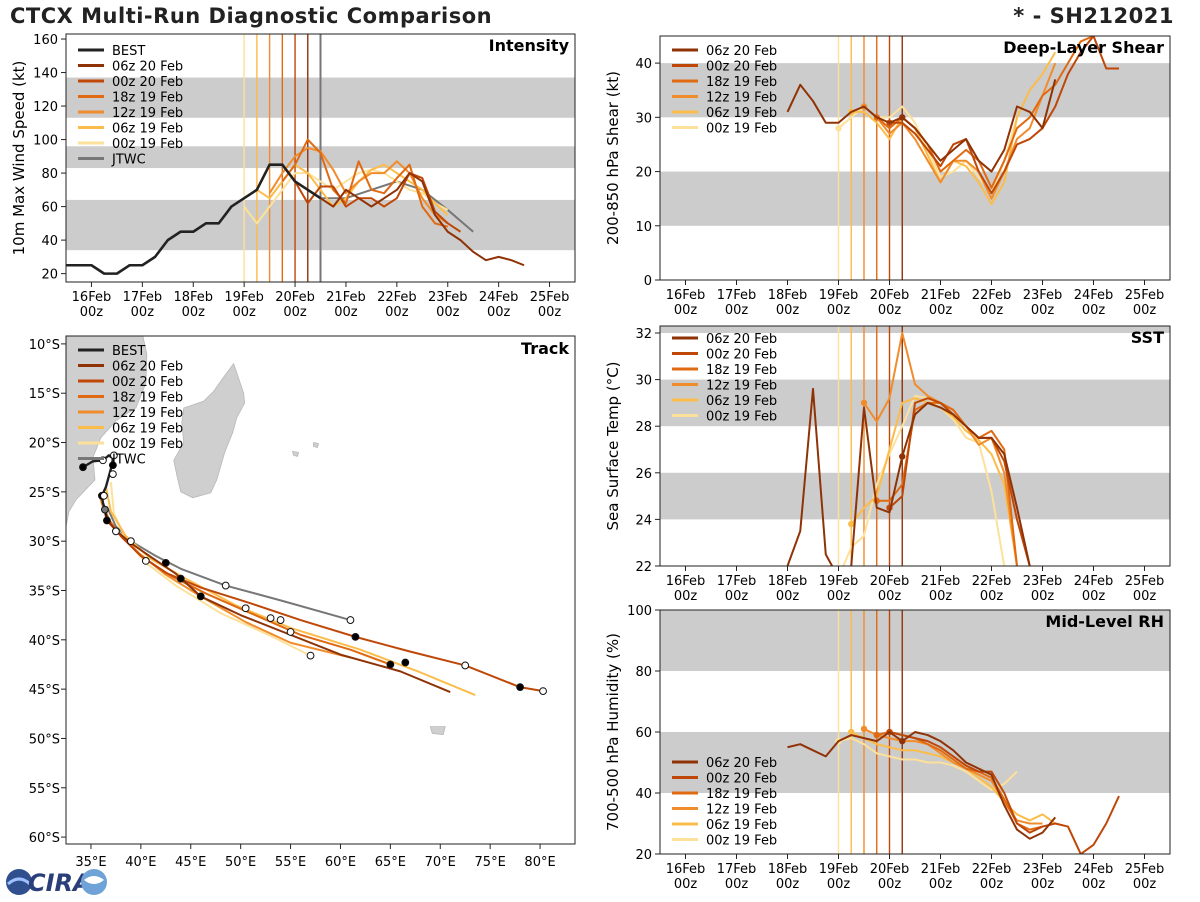  What do you see at coordinates (639, 611) in the screenshot?
I see `rh-ytick-label: 100` at bounding box center [639, 611].